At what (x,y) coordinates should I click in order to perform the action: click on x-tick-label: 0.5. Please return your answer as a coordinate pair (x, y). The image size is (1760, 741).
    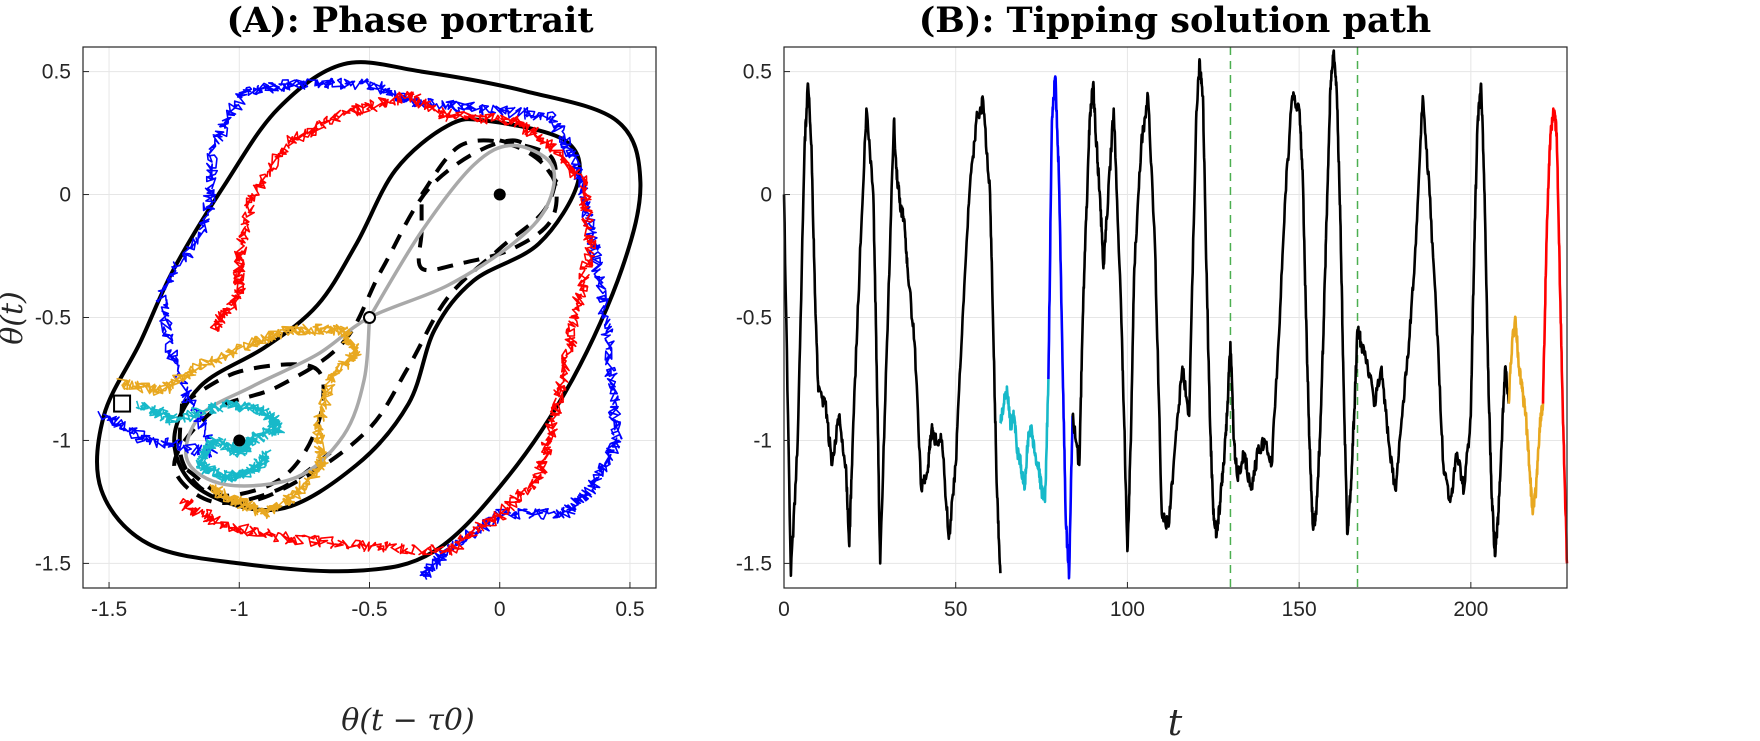
    Looking at the image, I should click on (629, 609).